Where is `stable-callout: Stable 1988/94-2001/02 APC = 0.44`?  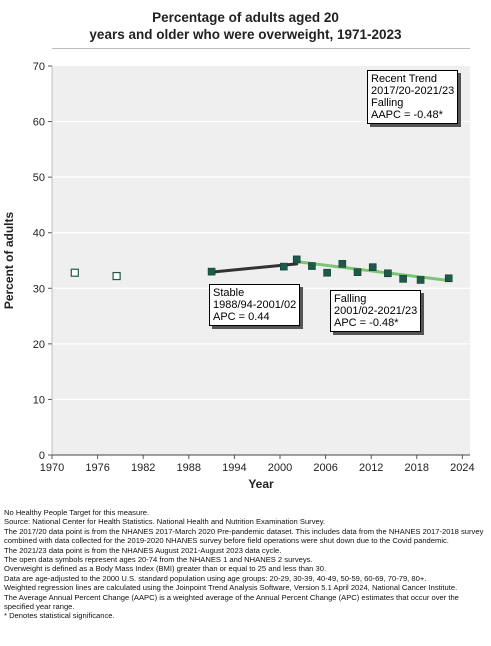
stable-callout: Stable 1988/94-2001/02 APC = 0.44 is located at coordinates (255, 305).